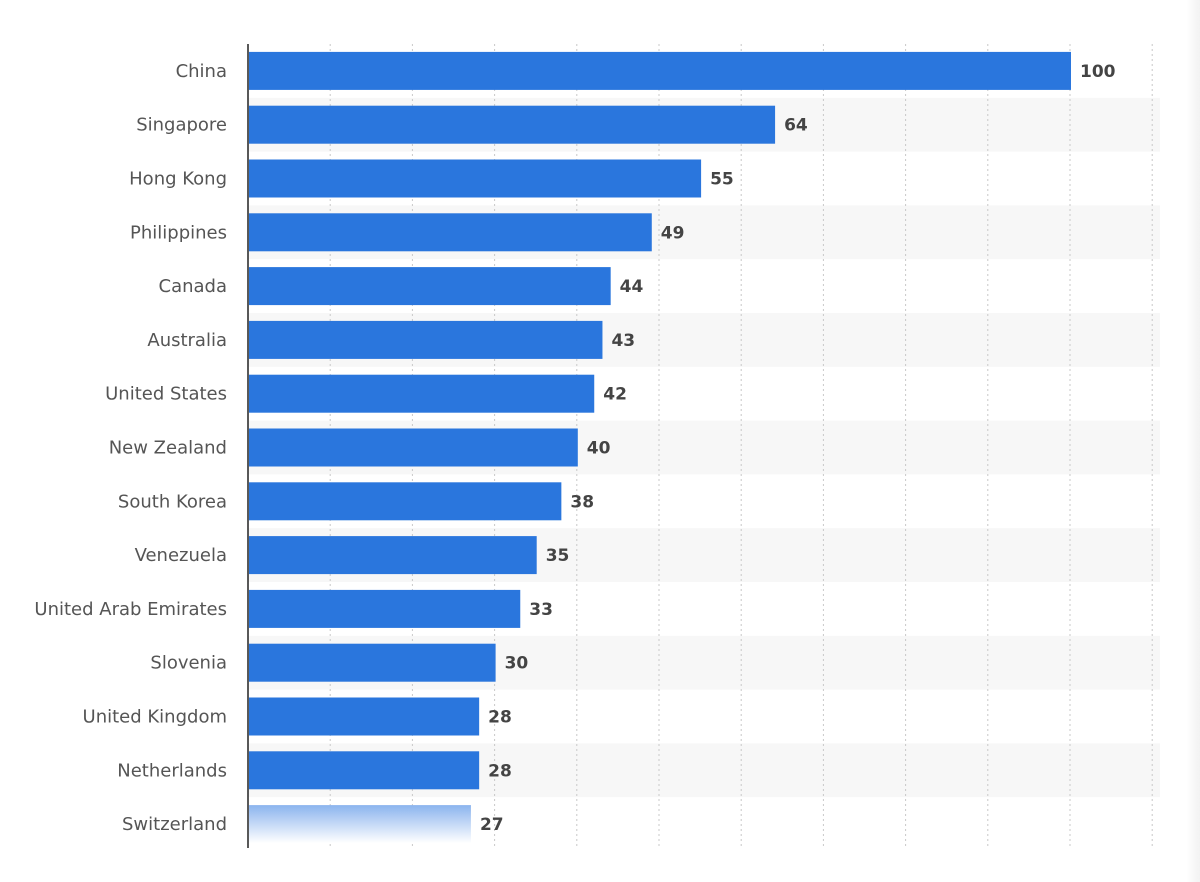  I want to click on edge-shadow, so click(1193, 441).